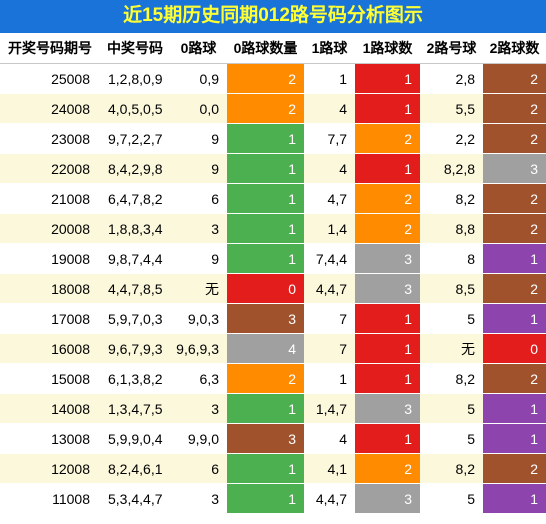  I want to click on route1-cell: 1,4, so click(329, 228).